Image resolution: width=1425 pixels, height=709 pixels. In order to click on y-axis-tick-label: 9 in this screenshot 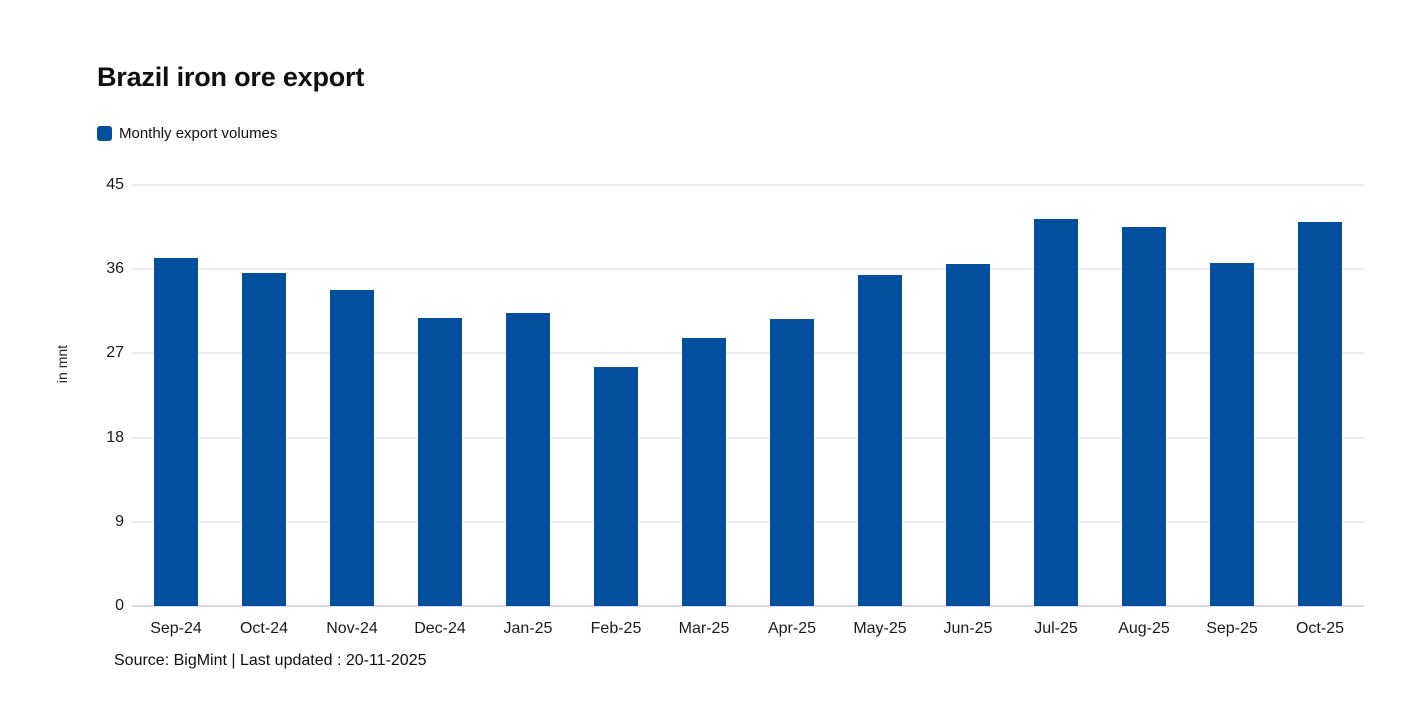, I will do `click(119, 521)`.